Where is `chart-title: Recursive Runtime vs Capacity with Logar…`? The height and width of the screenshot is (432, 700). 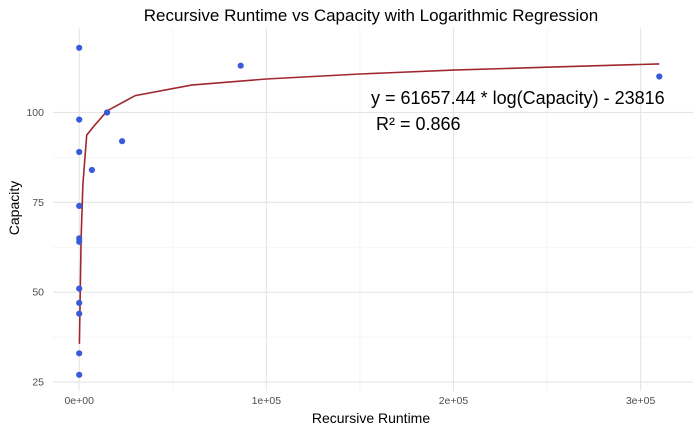
chart-title: Recursive Runtime vs Capacity with Logar… is located at coordinates (371, 15).